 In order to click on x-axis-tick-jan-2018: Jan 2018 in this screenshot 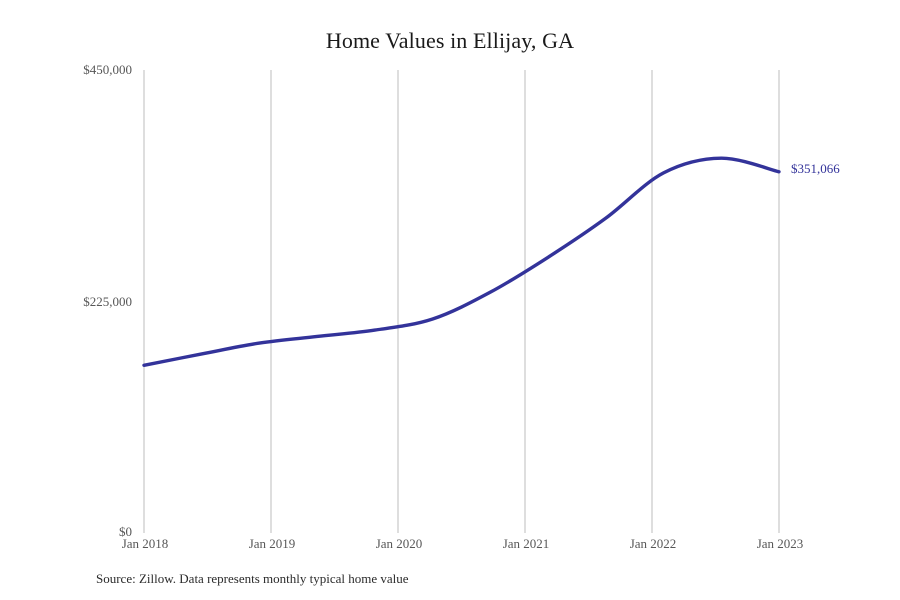, I will do `click(145, 543)`.